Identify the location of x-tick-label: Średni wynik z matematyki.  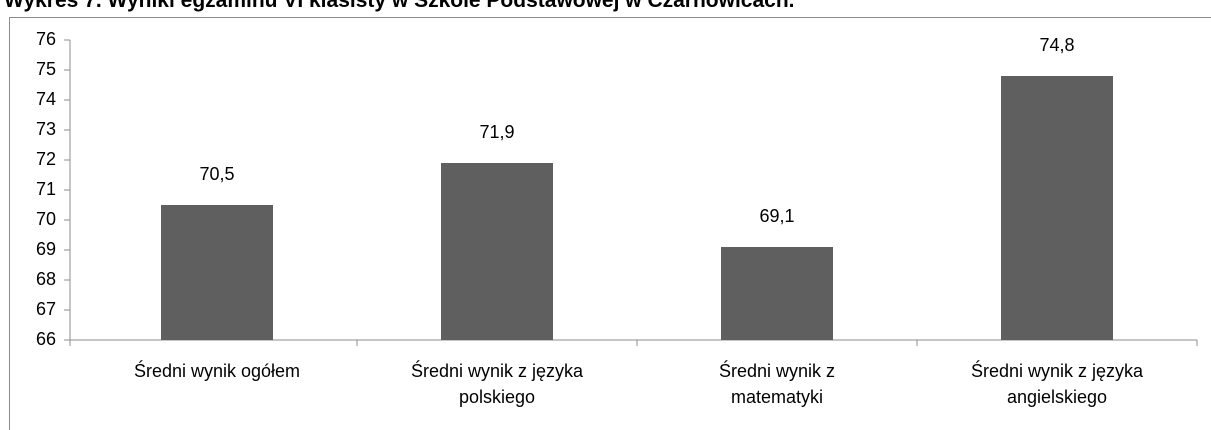
(777, 384).